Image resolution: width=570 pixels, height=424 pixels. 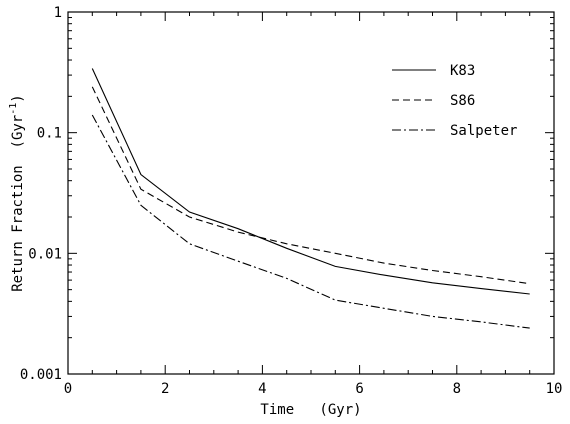 What do you see at coordinates (554, 389) in the screenshot?
I see `x-tick-label: 10` at bounding box center [554, 389].